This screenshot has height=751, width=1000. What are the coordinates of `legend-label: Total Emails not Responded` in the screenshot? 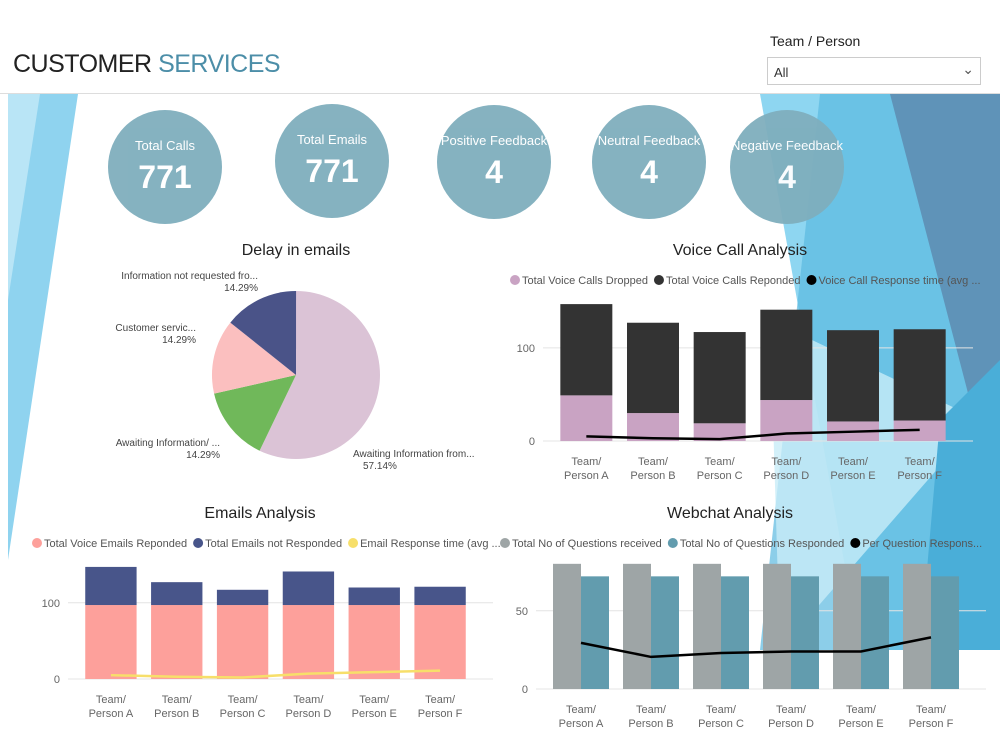 It's located at (273, 544).